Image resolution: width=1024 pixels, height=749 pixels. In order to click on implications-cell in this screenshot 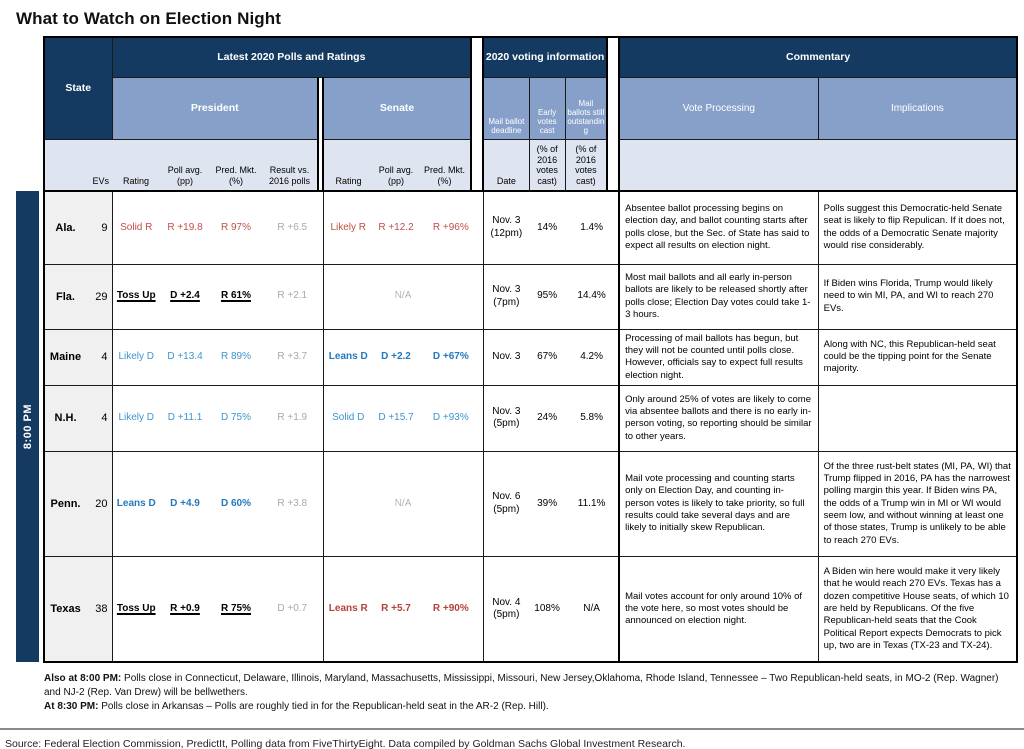, I will do `click(918, 418)`.